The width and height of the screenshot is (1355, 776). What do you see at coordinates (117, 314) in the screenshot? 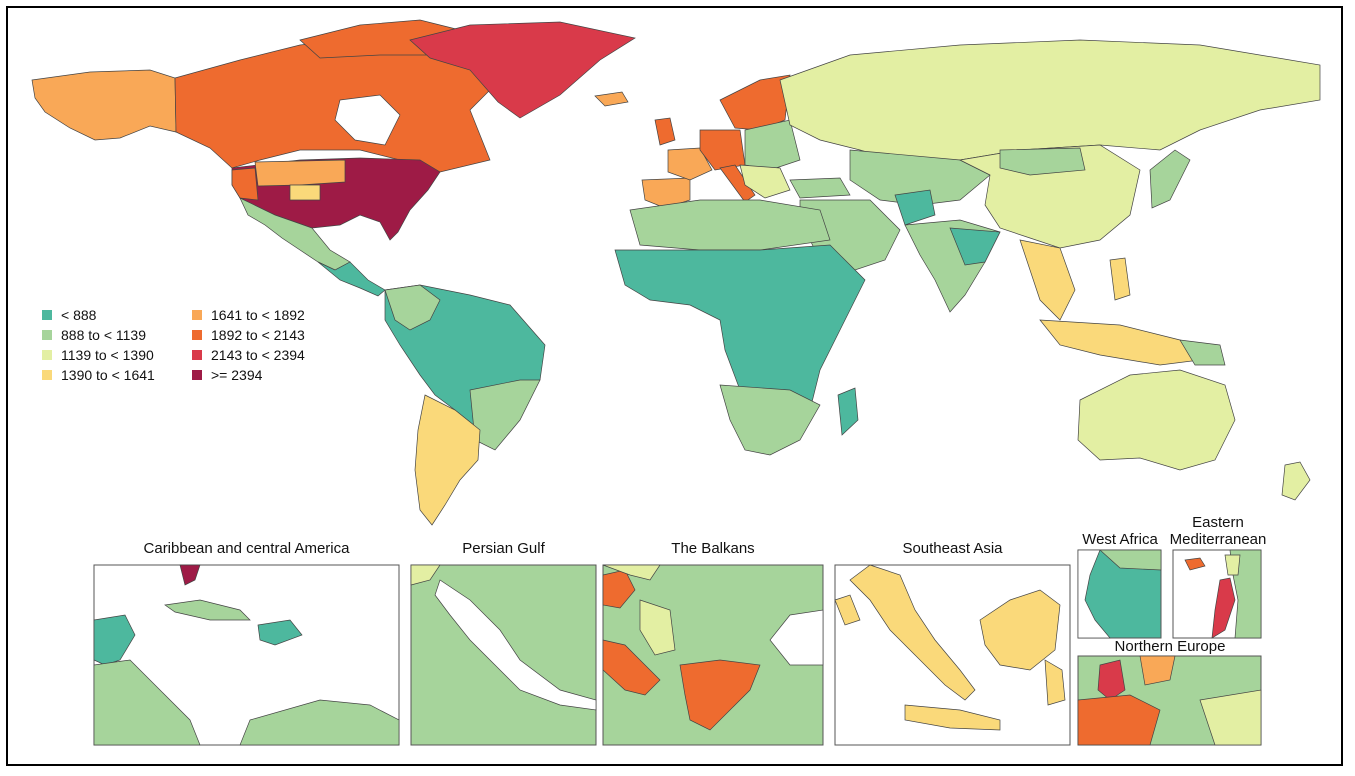
I see `legend-item: < 888` at bounding box center [117, 314].